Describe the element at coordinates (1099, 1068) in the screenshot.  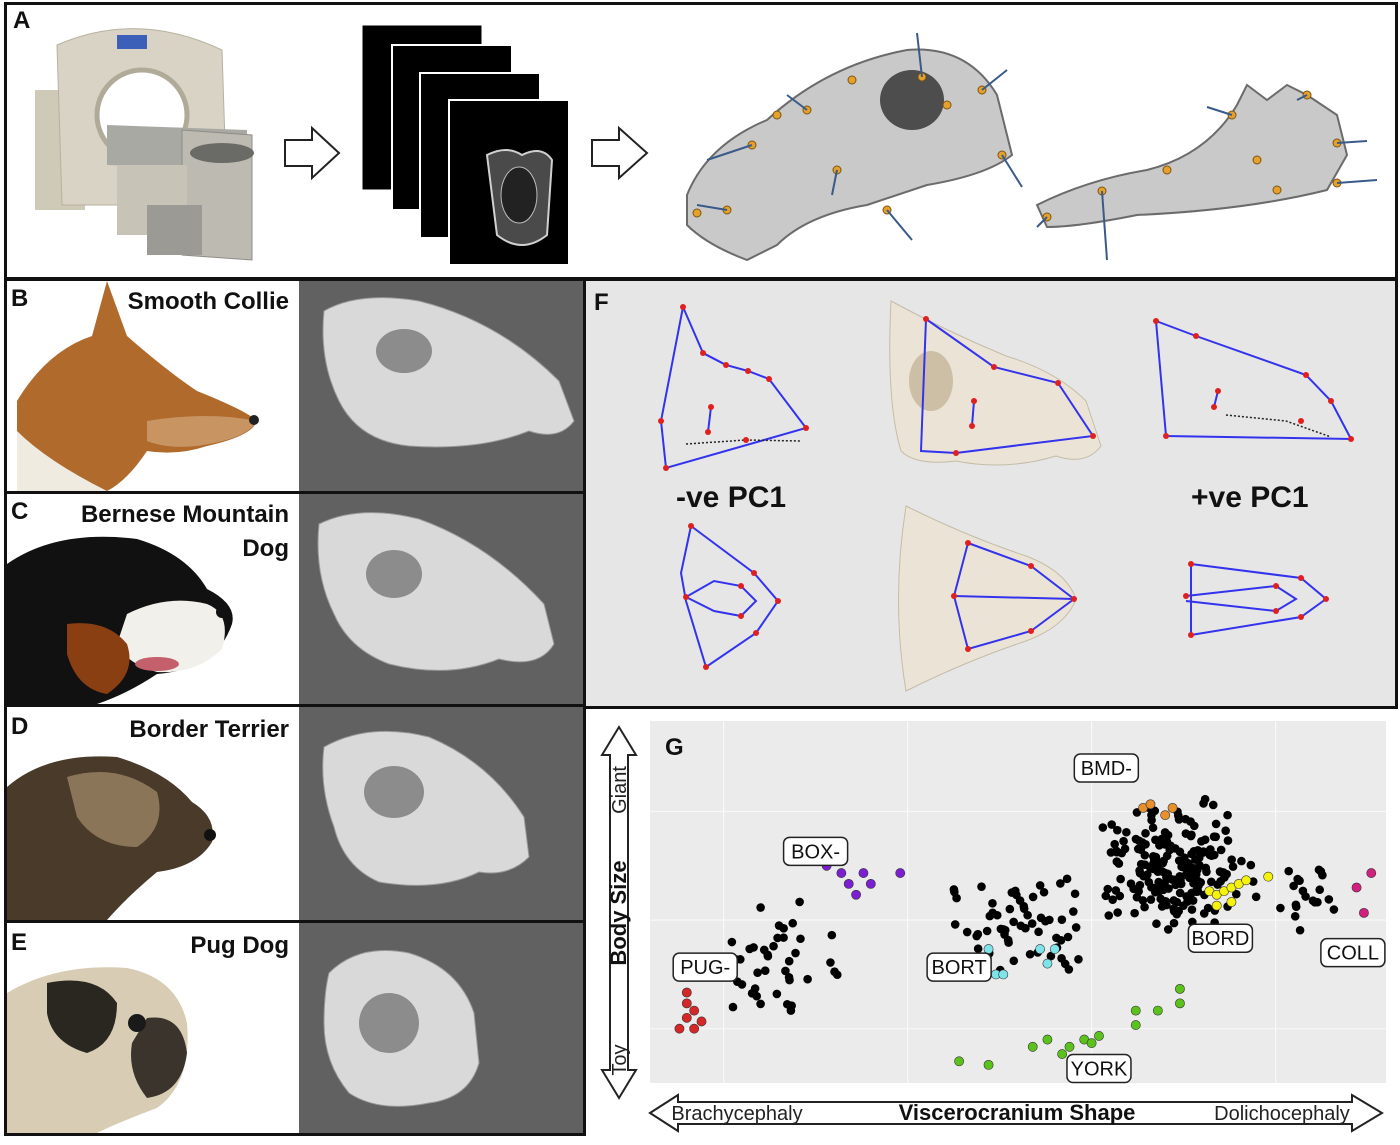
I see `breed-label-york: YORK` at that location.